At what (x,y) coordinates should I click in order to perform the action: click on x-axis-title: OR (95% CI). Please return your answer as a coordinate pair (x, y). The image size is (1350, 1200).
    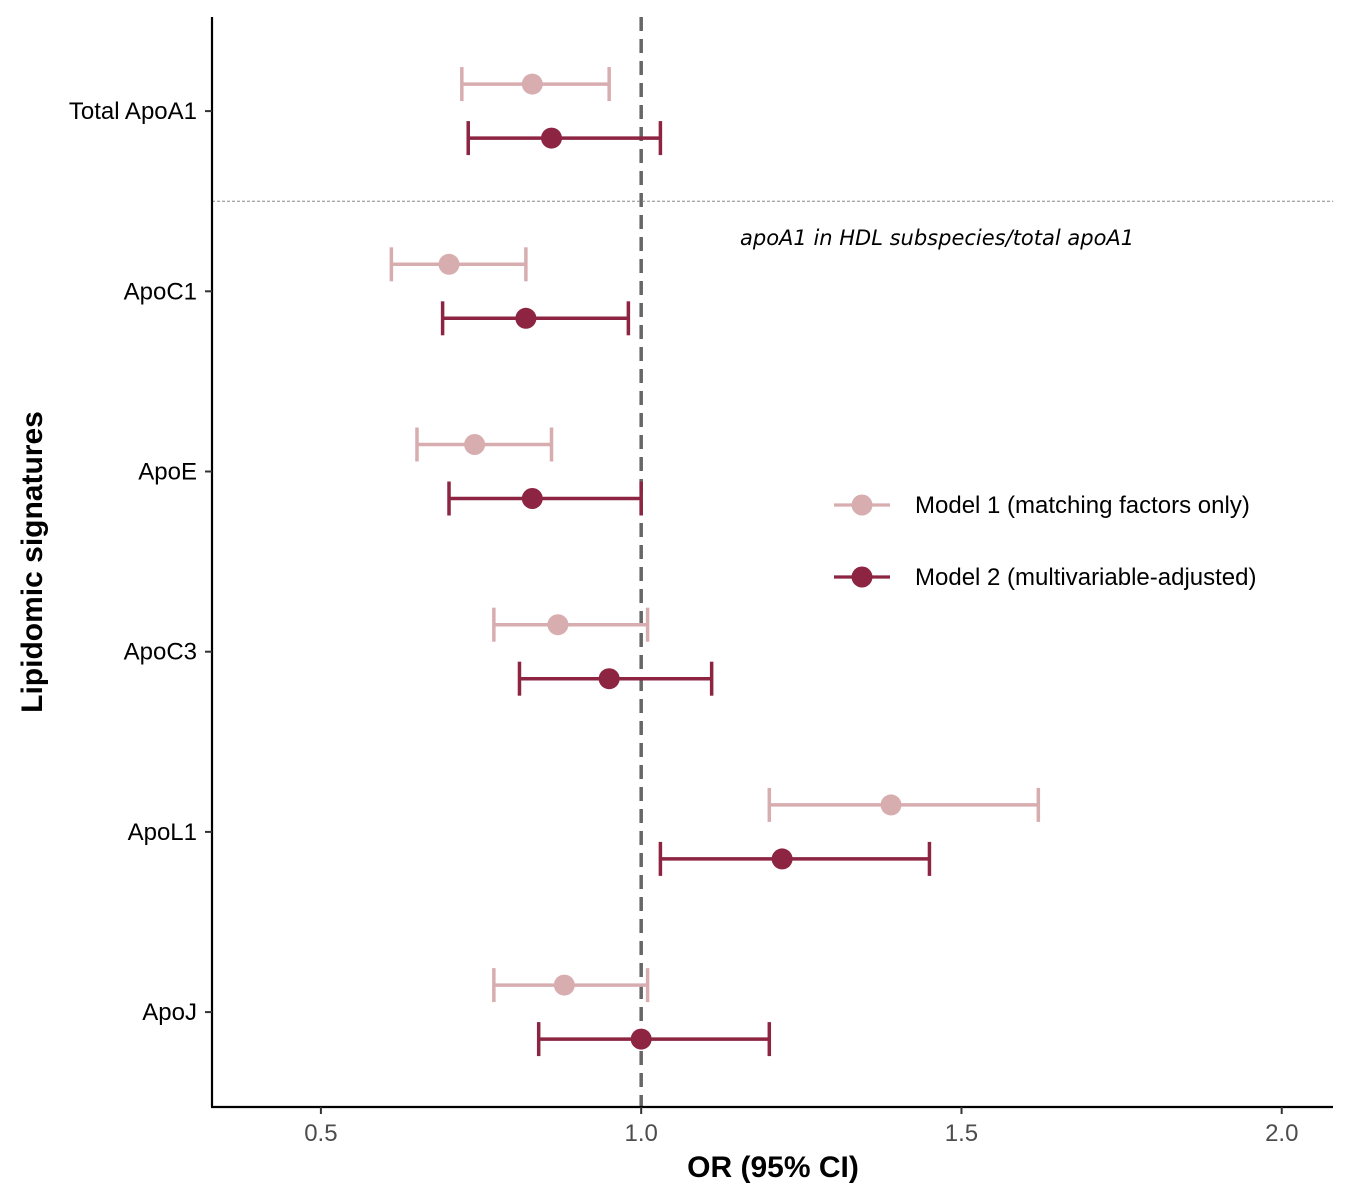
    Looking at the image, I should click on (773, 1167).